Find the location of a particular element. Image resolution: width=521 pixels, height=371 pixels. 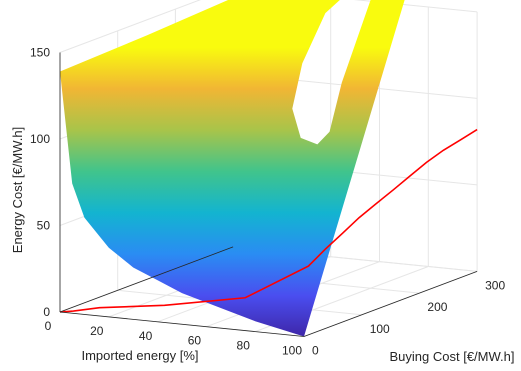

grid-back-z is located at coordinates (415, 6).